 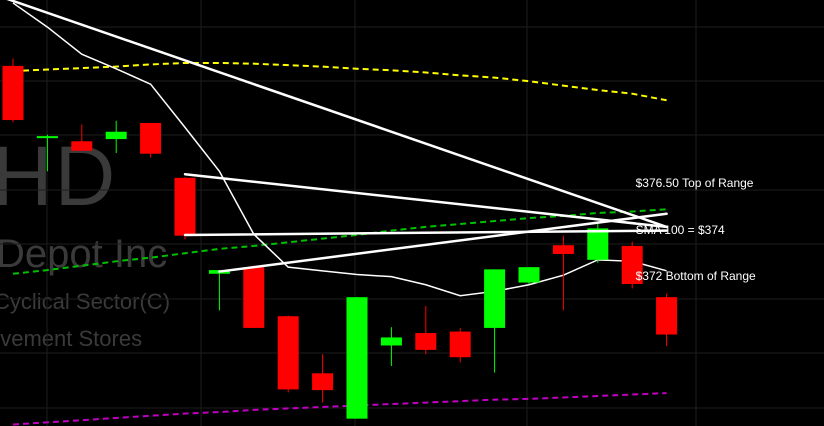 I want to click on sma-magenta-line, so click(x=339, y=409).